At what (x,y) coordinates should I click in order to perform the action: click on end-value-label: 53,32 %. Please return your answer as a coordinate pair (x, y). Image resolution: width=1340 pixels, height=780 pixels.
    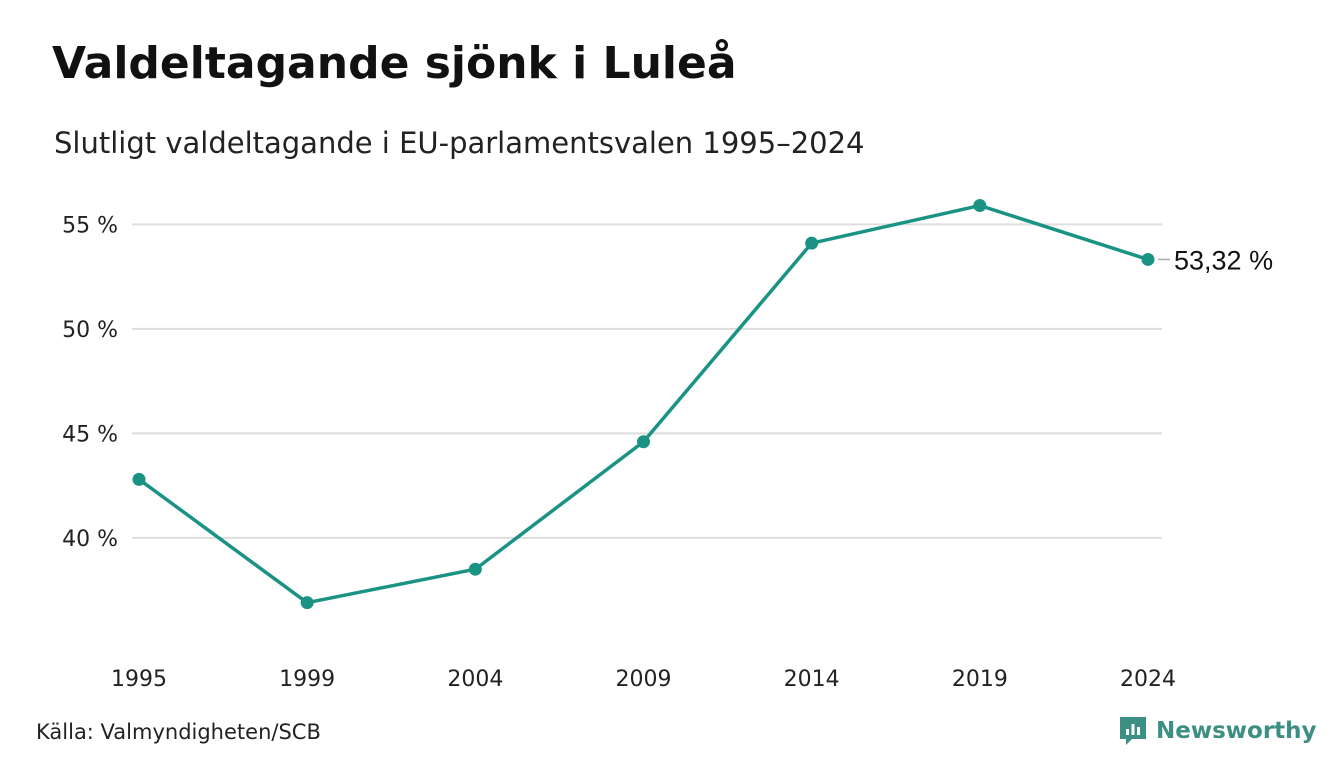
    Looking at the image, I should click on (1223, 260).